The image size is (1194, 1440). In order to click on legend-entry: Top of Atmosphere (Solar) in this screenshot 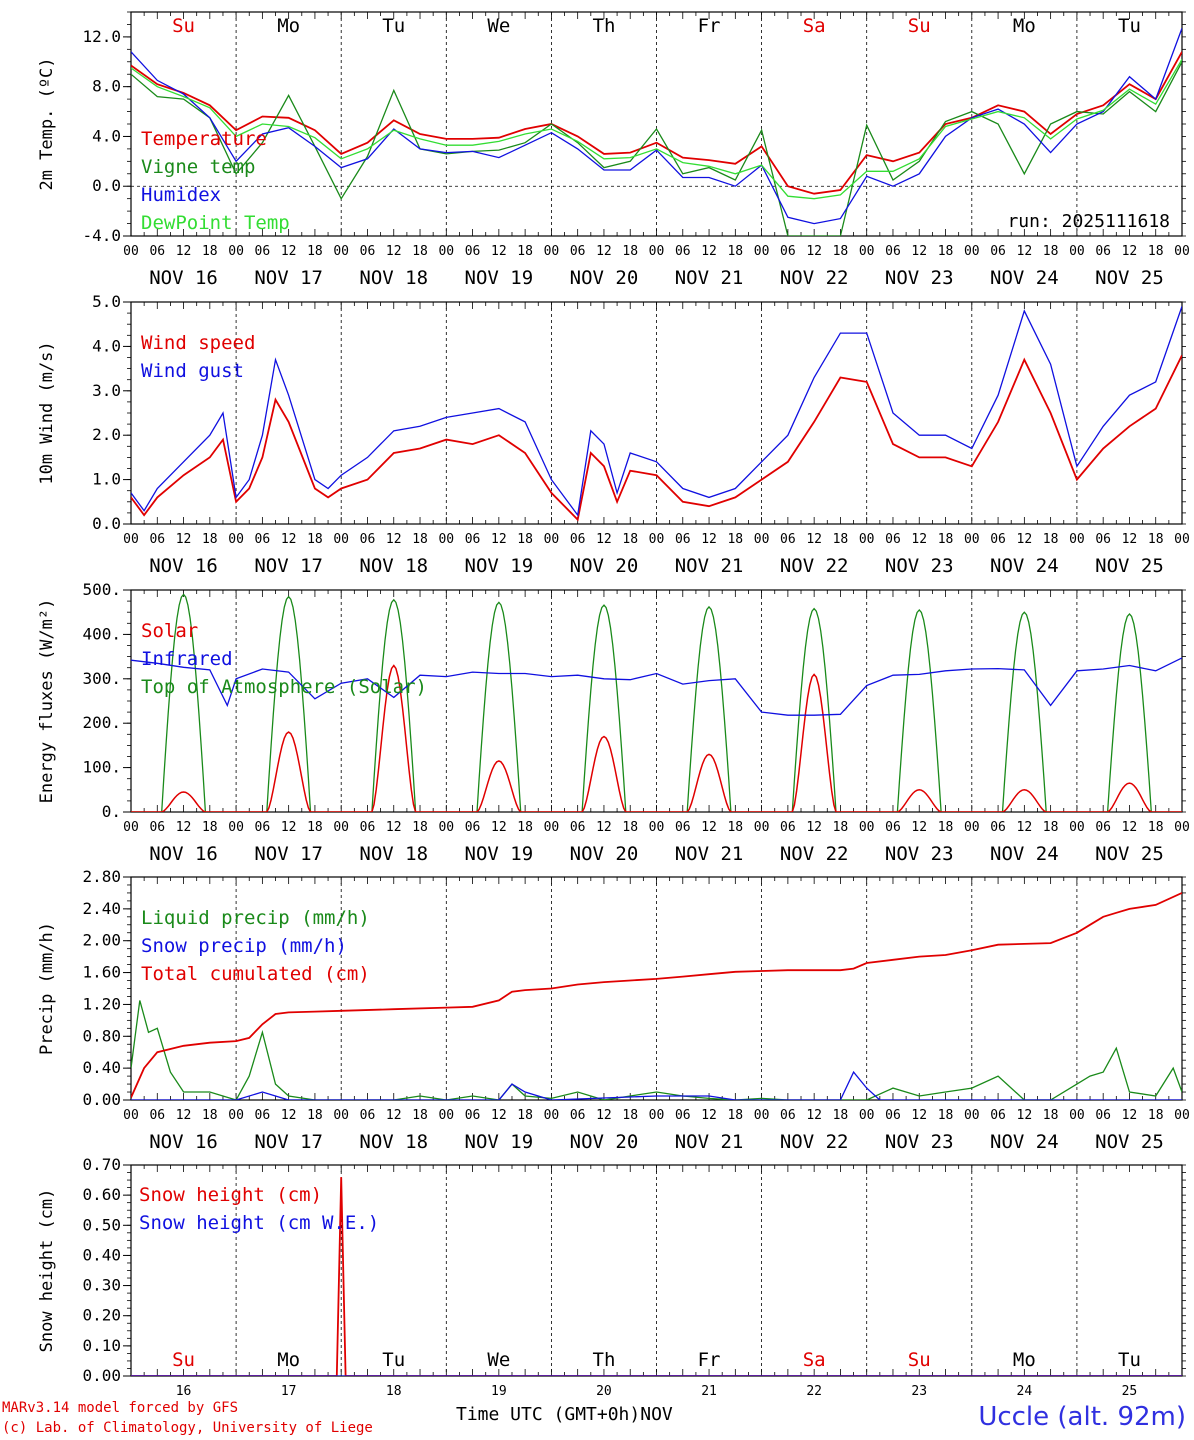, I will do `click(284, 687)`.